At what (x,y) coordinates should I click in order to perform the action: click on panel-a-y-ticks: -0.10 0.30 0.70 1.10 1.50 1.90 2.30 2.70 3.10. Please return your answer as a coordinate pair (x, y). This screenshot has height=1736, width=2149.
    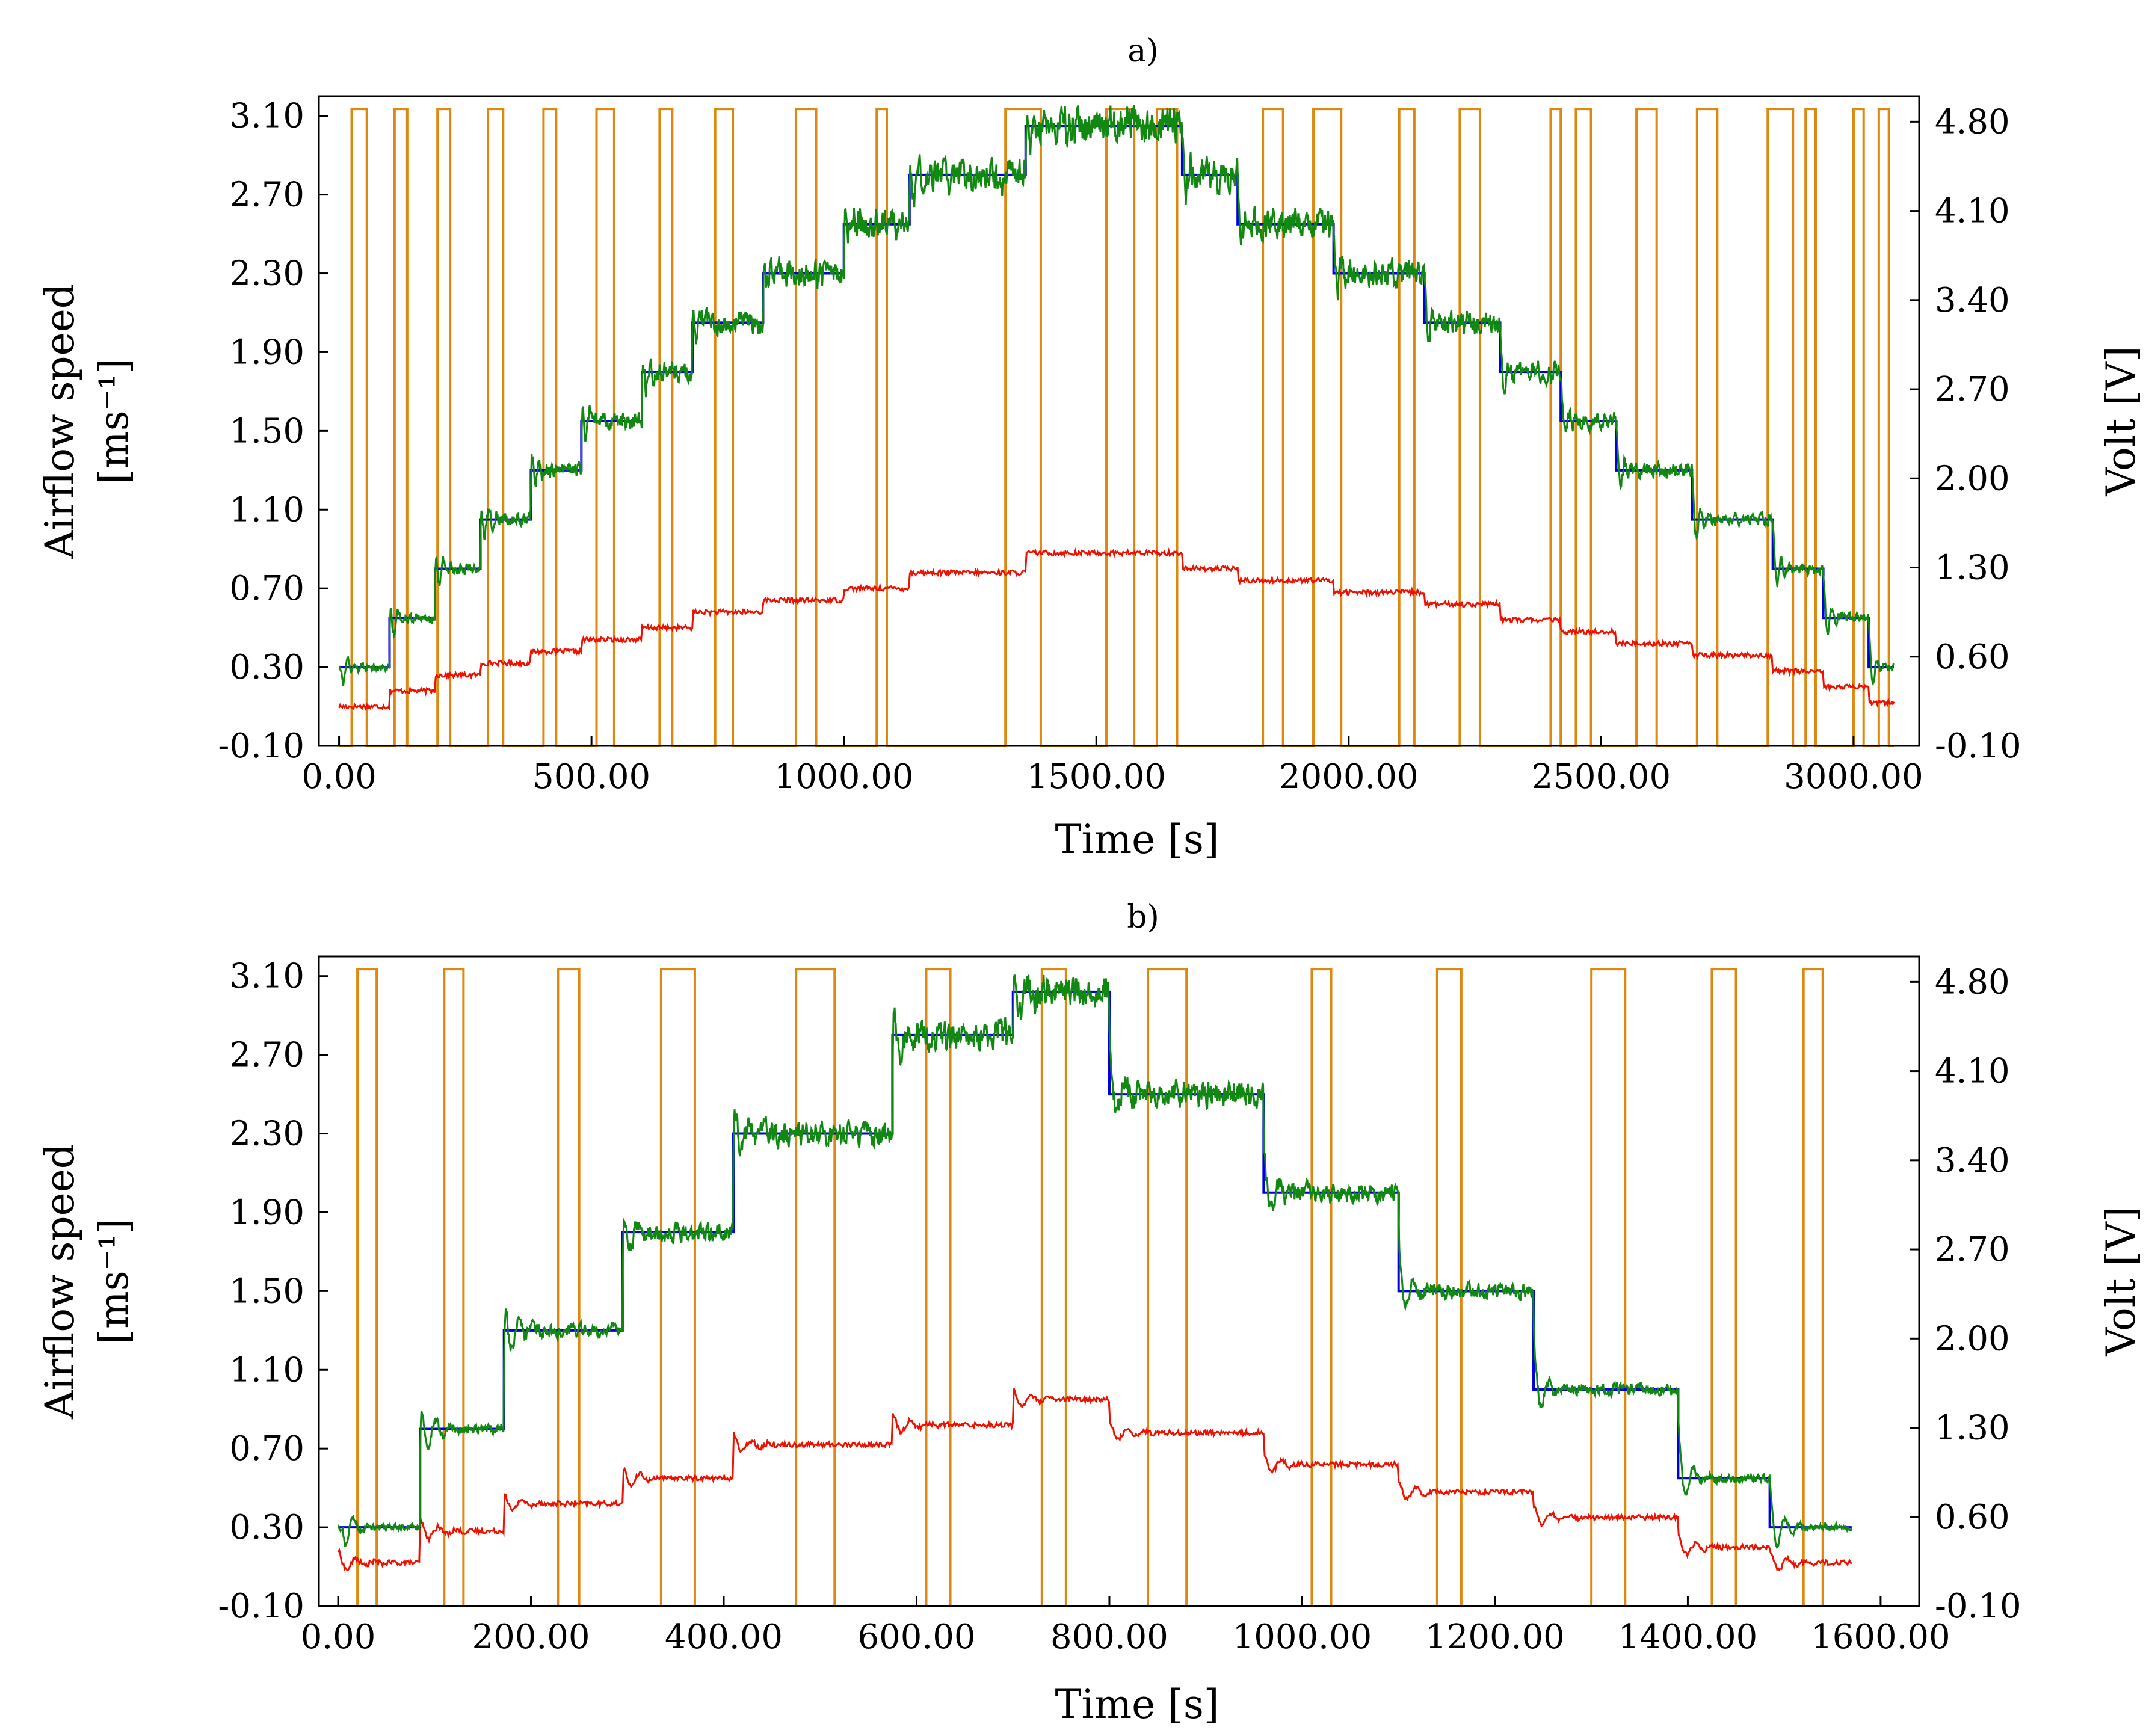
    Looking at the image, I should click on (273, 431).